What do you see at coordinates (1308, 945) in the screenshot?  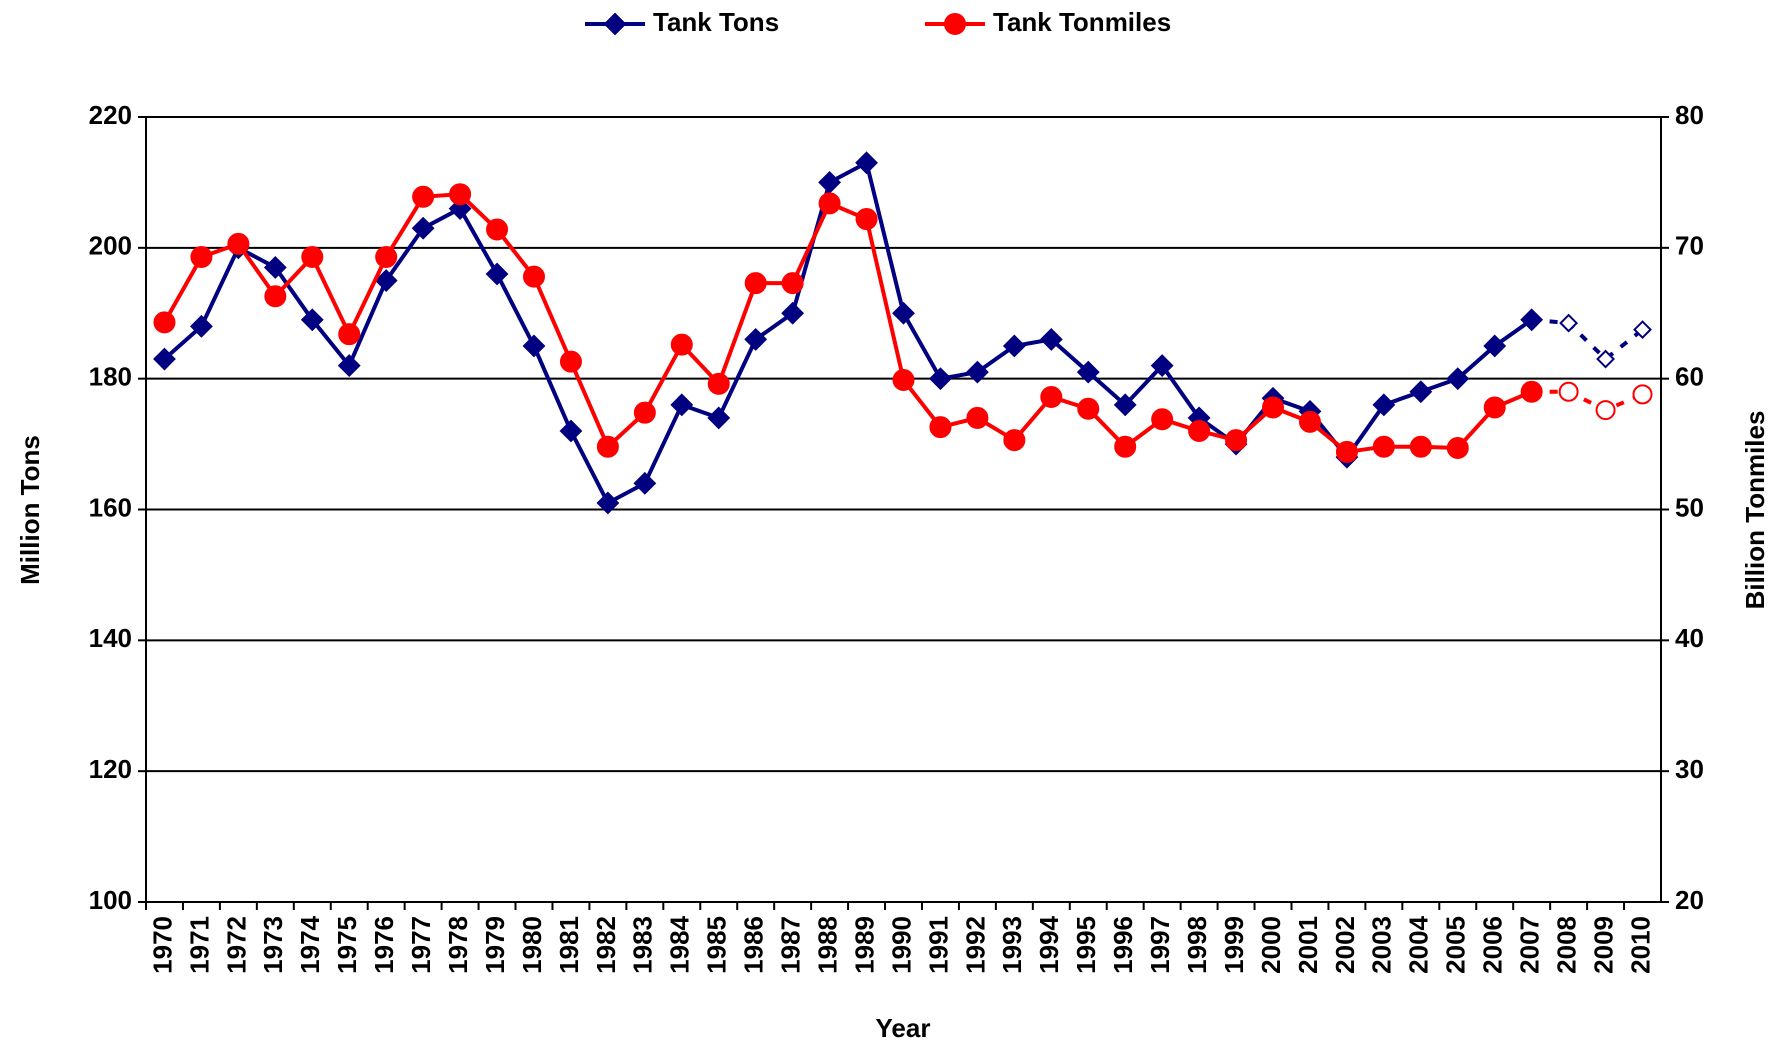 I see `x-tick-label: 2001` at bounding box center [1308, 945].